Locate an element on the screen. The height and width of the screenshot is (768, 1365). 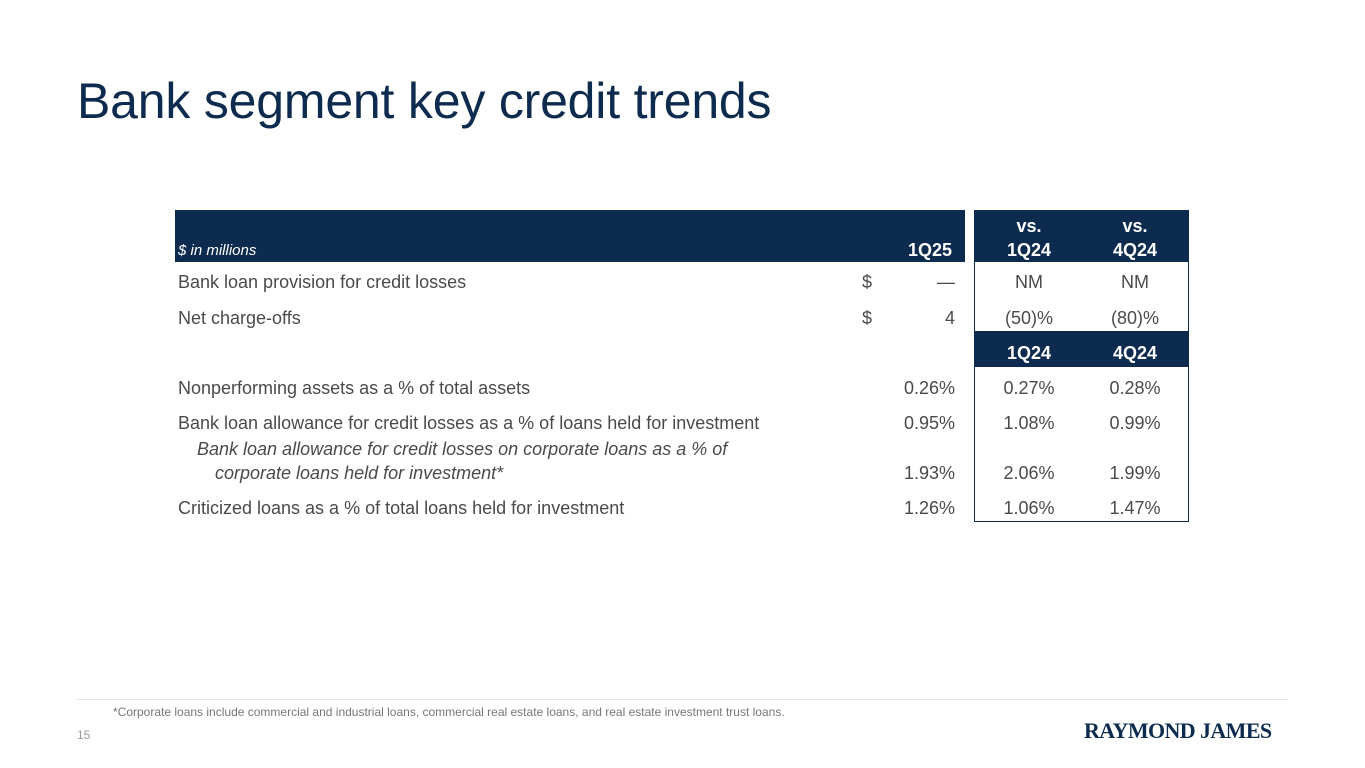
col-header-vs1-top: vs. is located at coordinates (1029, 226).